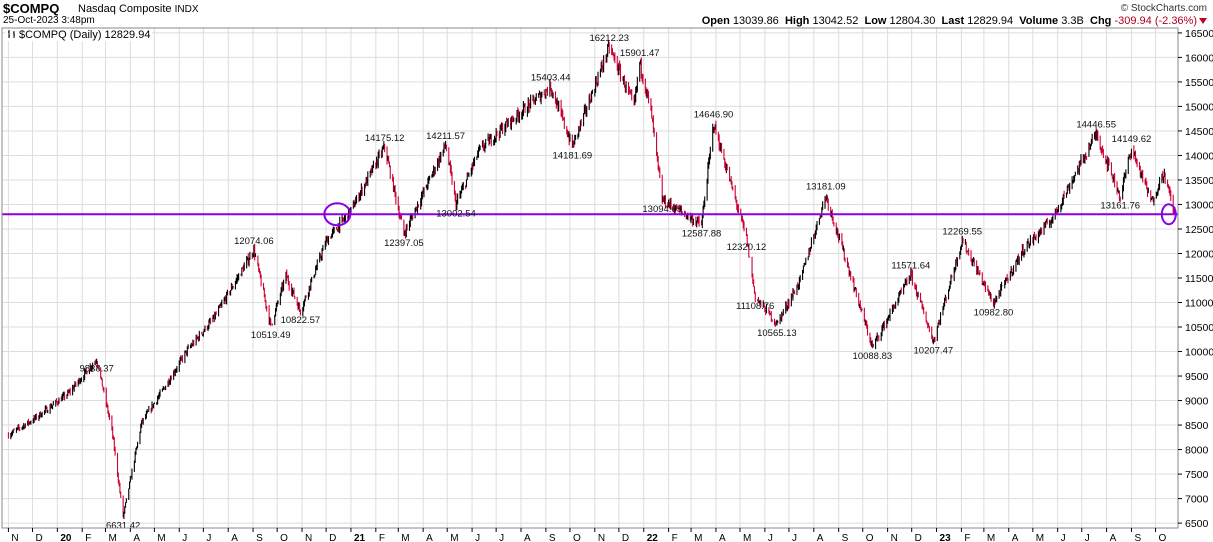  What do you see at coordinates (747, 247) in the screenshot?
I see `price-annotation: 12320.12` at bounding box center [747, 247].